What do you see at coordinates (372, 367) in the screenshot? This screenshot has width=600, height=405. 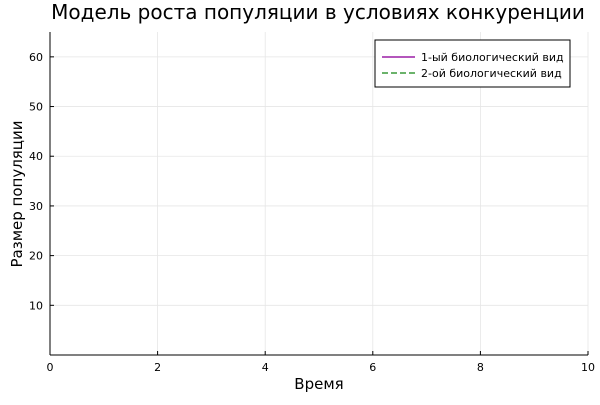 I see `x-tick-label: 6` at bounding box center [372, 367].